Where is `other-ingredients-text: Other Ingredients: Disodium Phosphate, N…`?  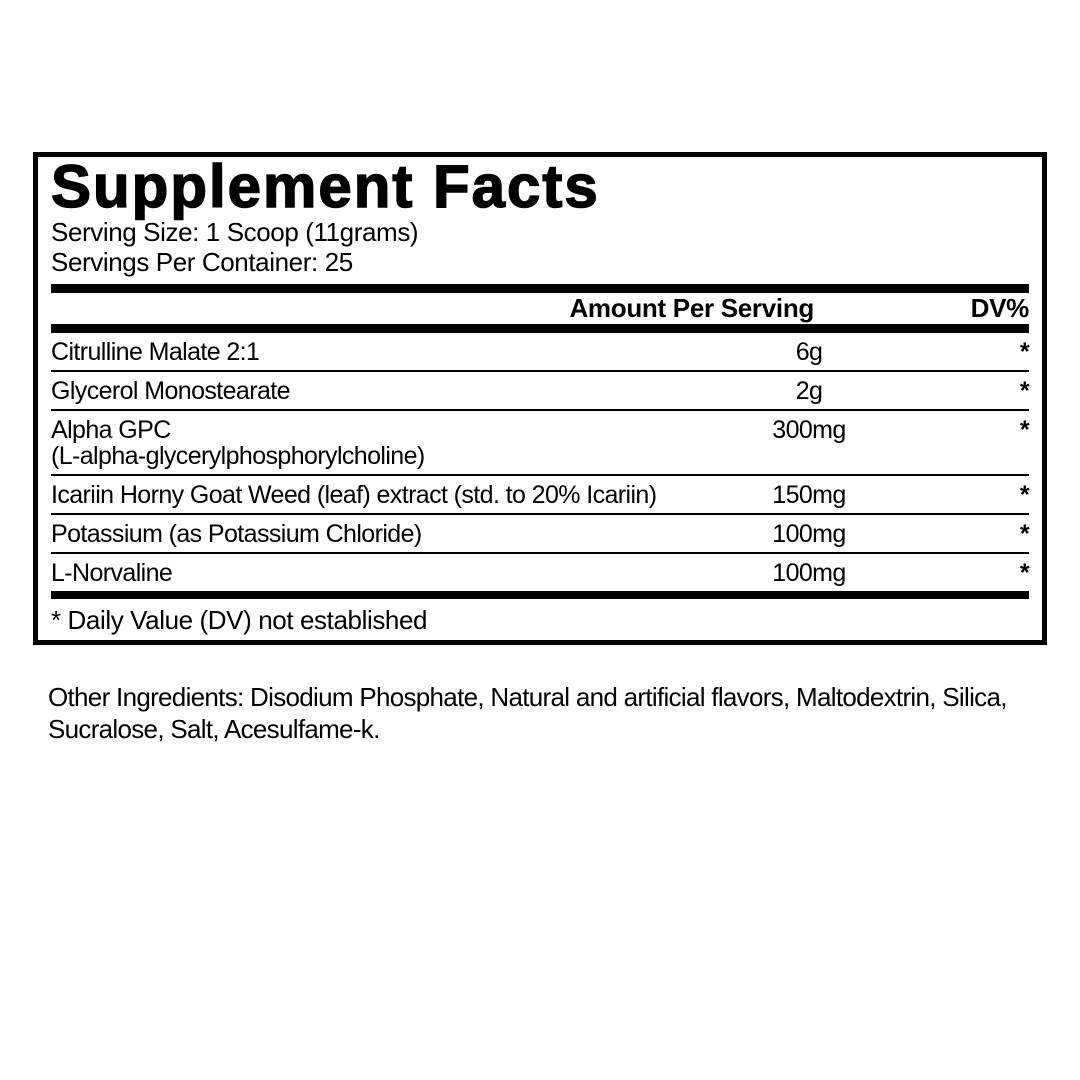
other-ingredients-text: Other Ingredients: Disodium Phosphate, N… is located at coordinates (527, 713).